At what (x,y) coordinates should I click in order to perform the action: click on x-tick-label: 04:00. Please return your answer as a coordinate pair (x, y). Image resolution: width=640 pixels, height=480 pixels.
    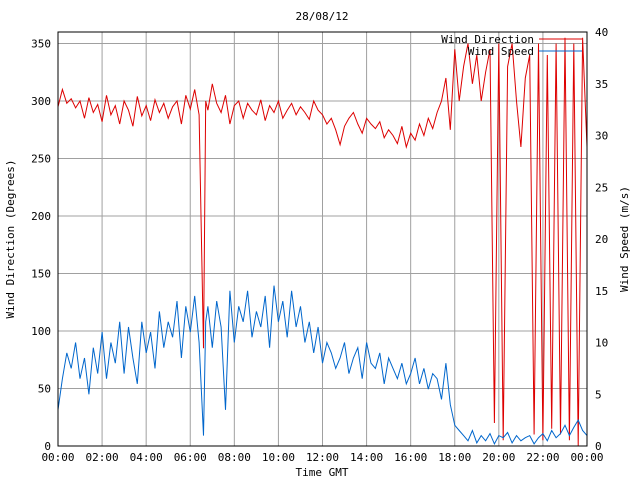
    Looking at the image, I should click on (146, 457).